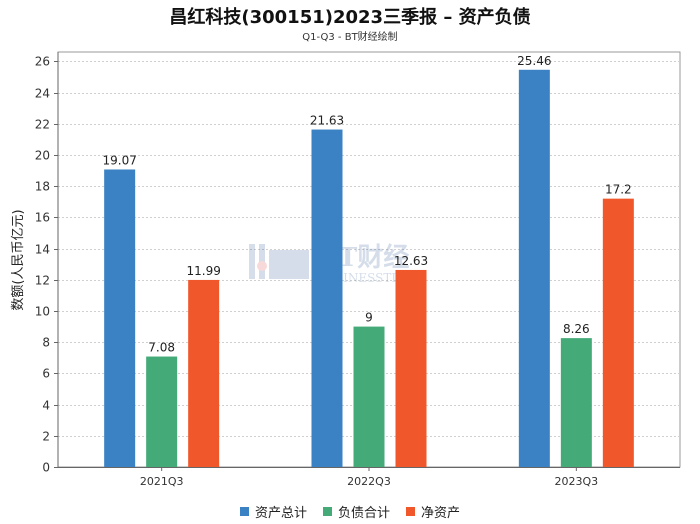  What do you see at coordinates (46, 343) in the screenshot?
I see `y-tick-label: 8` at bounding box center [46, 343].